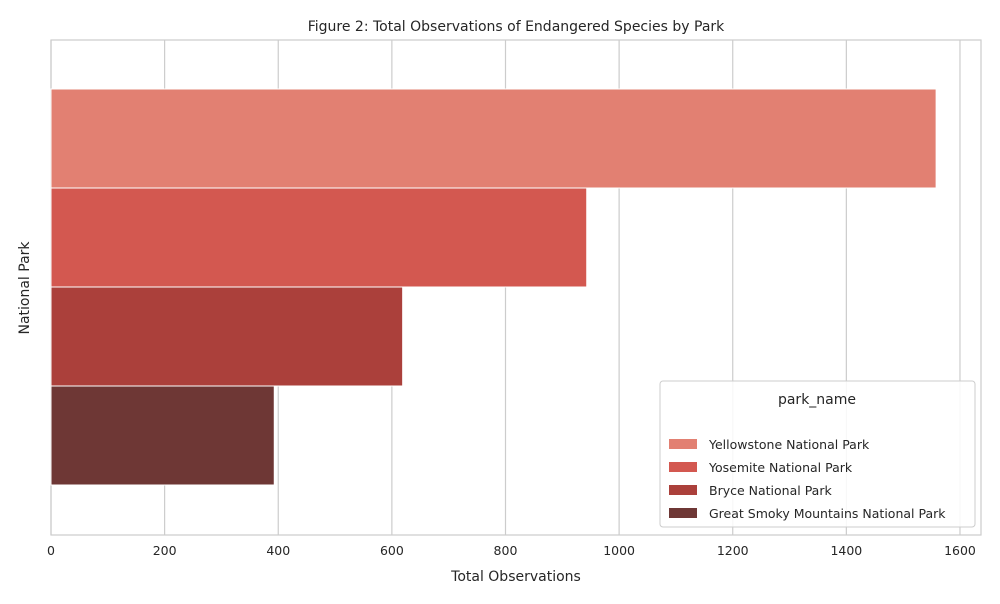 The image size is (1000, 604). Describe the element at coordinates (227, 336) in the screenshot. I see `bar-bryce-national-park` at that location.